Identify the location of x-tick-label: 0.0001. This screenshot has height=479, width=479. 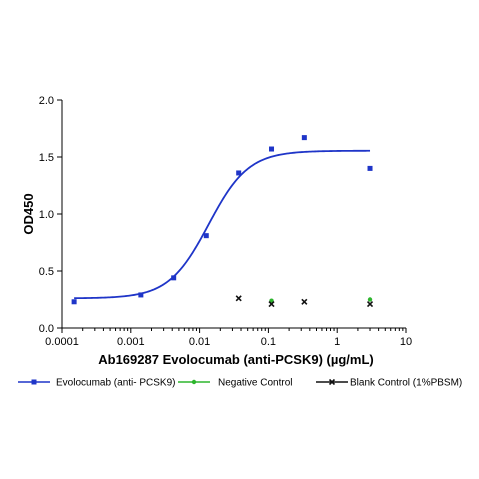
(62, 342).